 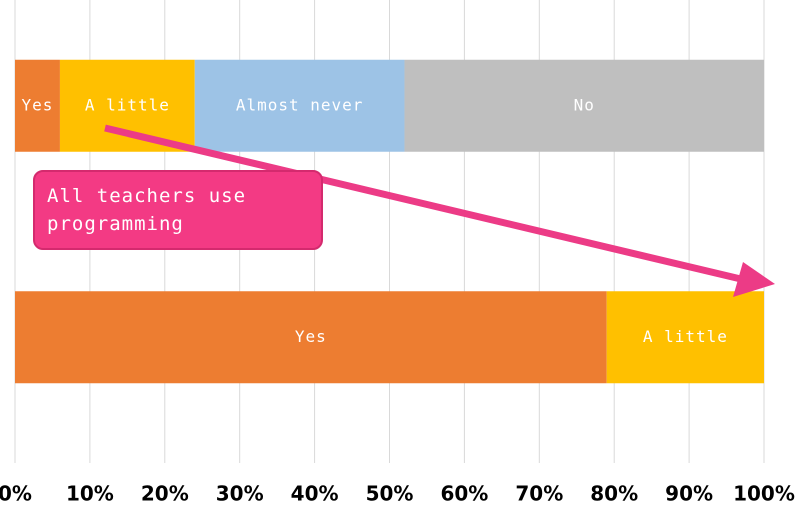 What do you see at coordinates (16, 494) in the screenshot?
I see `x-tick-label: 0%` at bounding box center [16, 494].